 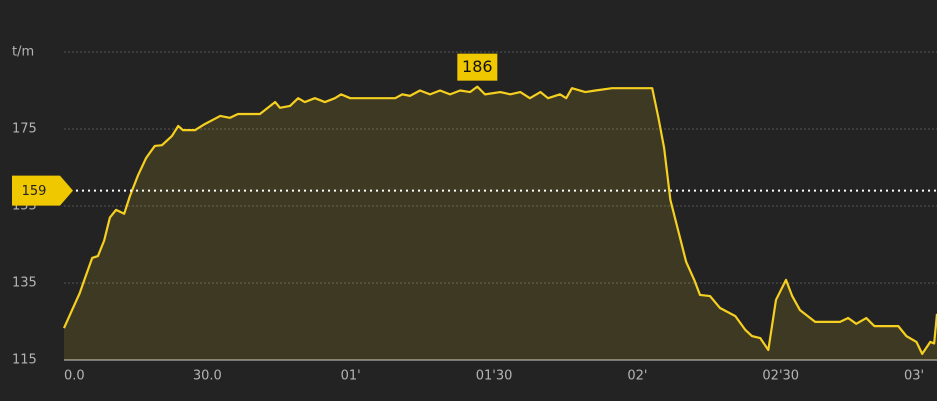 I want to click on peak-label: 186, so click(x=477, y=66).